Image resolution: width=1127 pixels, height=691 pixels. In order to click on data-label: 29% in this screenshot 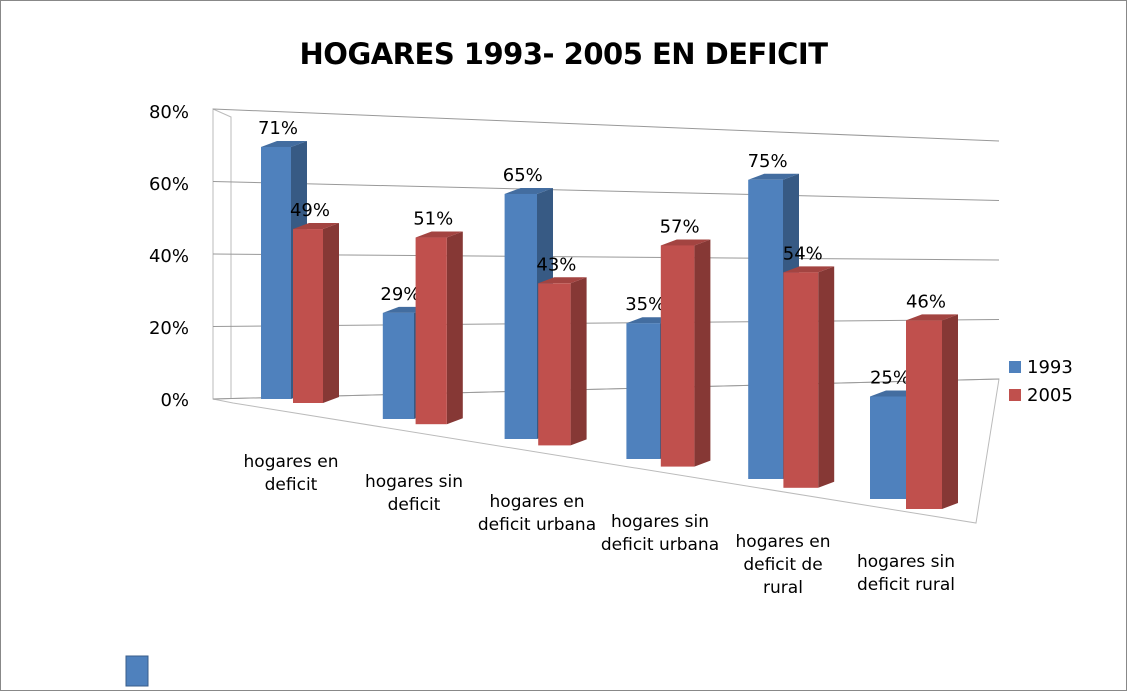, I will do `click(400, 294)`.